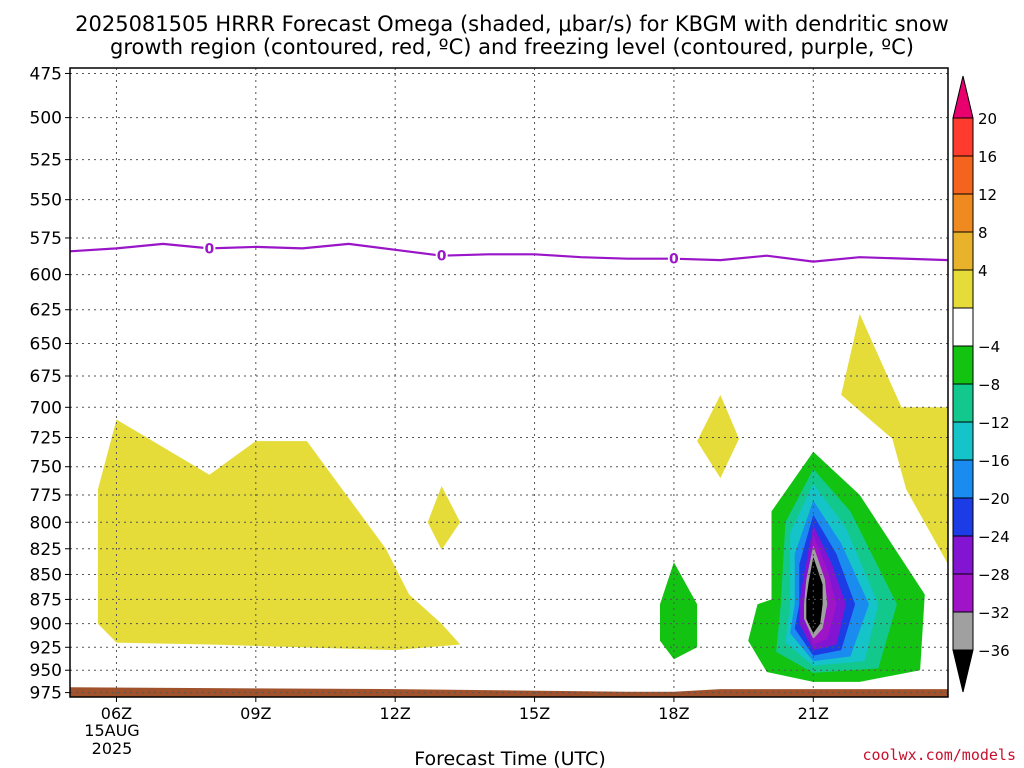  I want to click on colorbar-label: −20, so click(994, 499).